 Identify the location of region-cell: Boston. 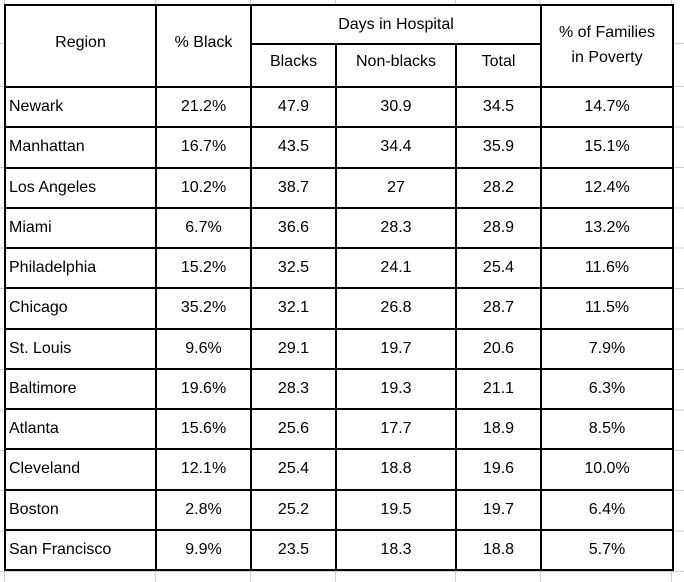
(80, 509).